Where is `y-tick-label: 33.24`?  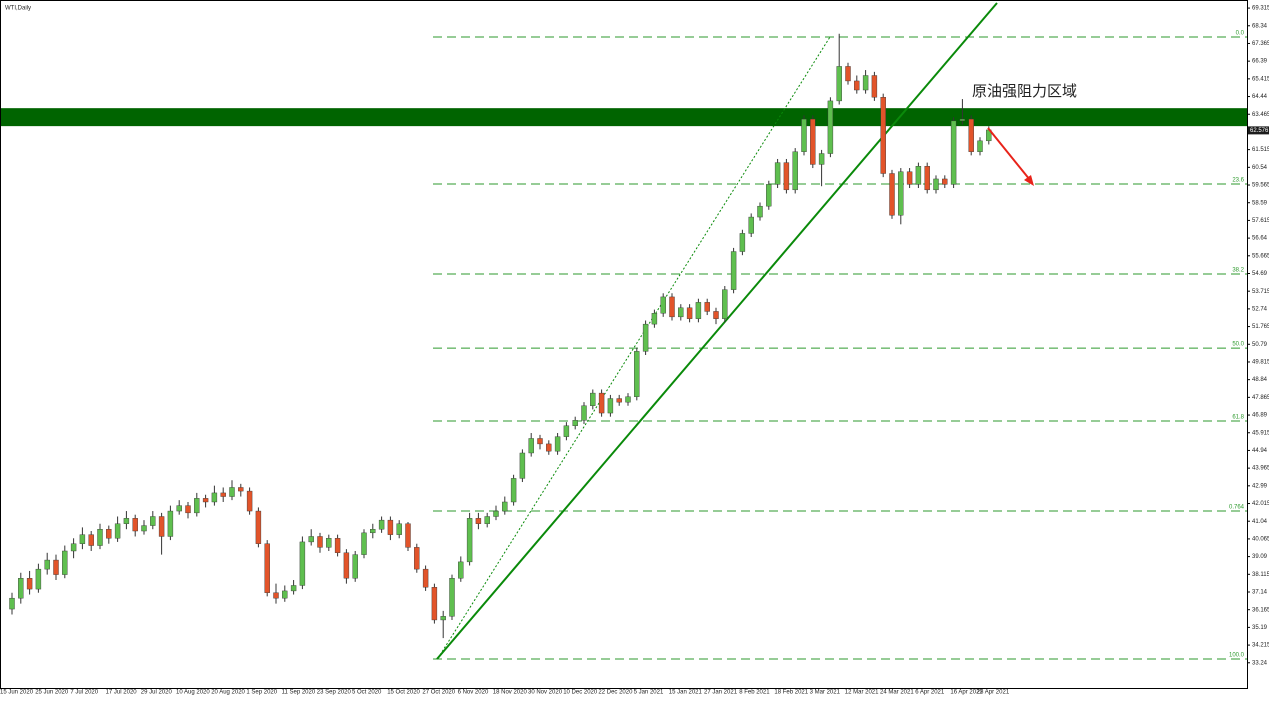 y-tick-label: 33.24 is located at coordinates (1260, 663).